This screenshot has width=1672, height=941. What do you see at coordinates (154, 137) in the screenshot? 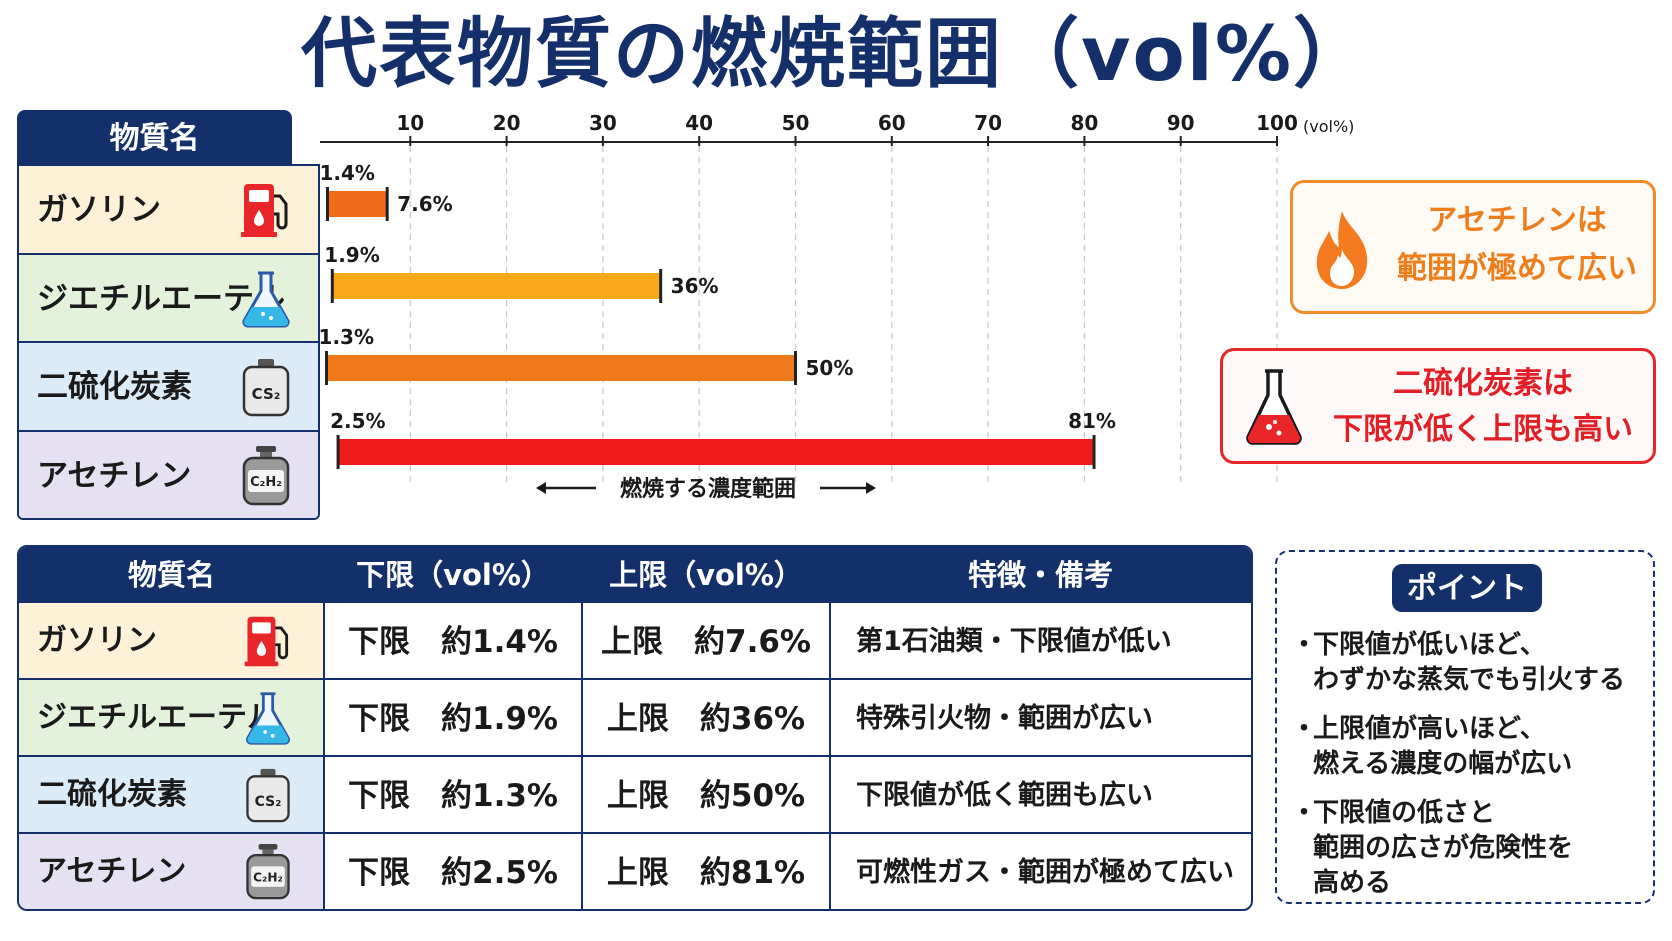
I see `substance-header: 物質名` at bounding box center [154, 137].